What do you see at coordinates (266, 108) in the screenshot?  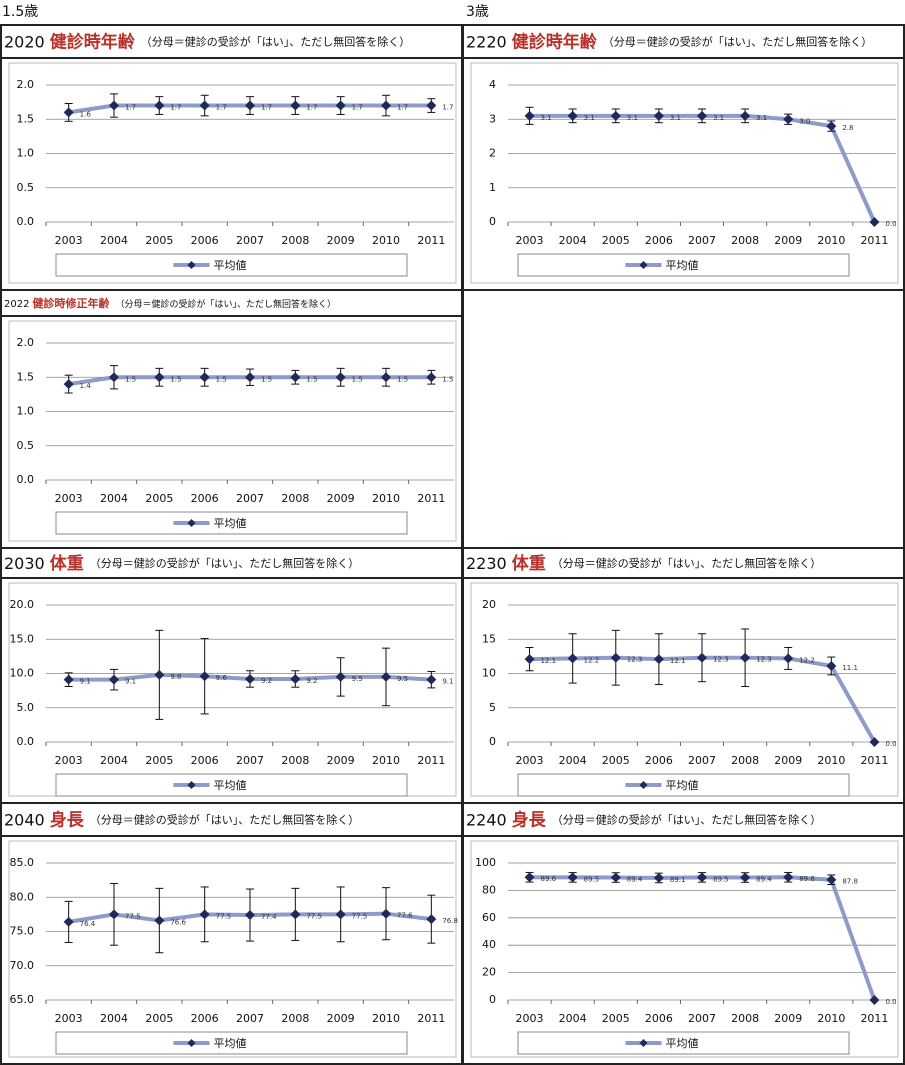 I see `value-label: 1.7` at bounding box center [266, 108].